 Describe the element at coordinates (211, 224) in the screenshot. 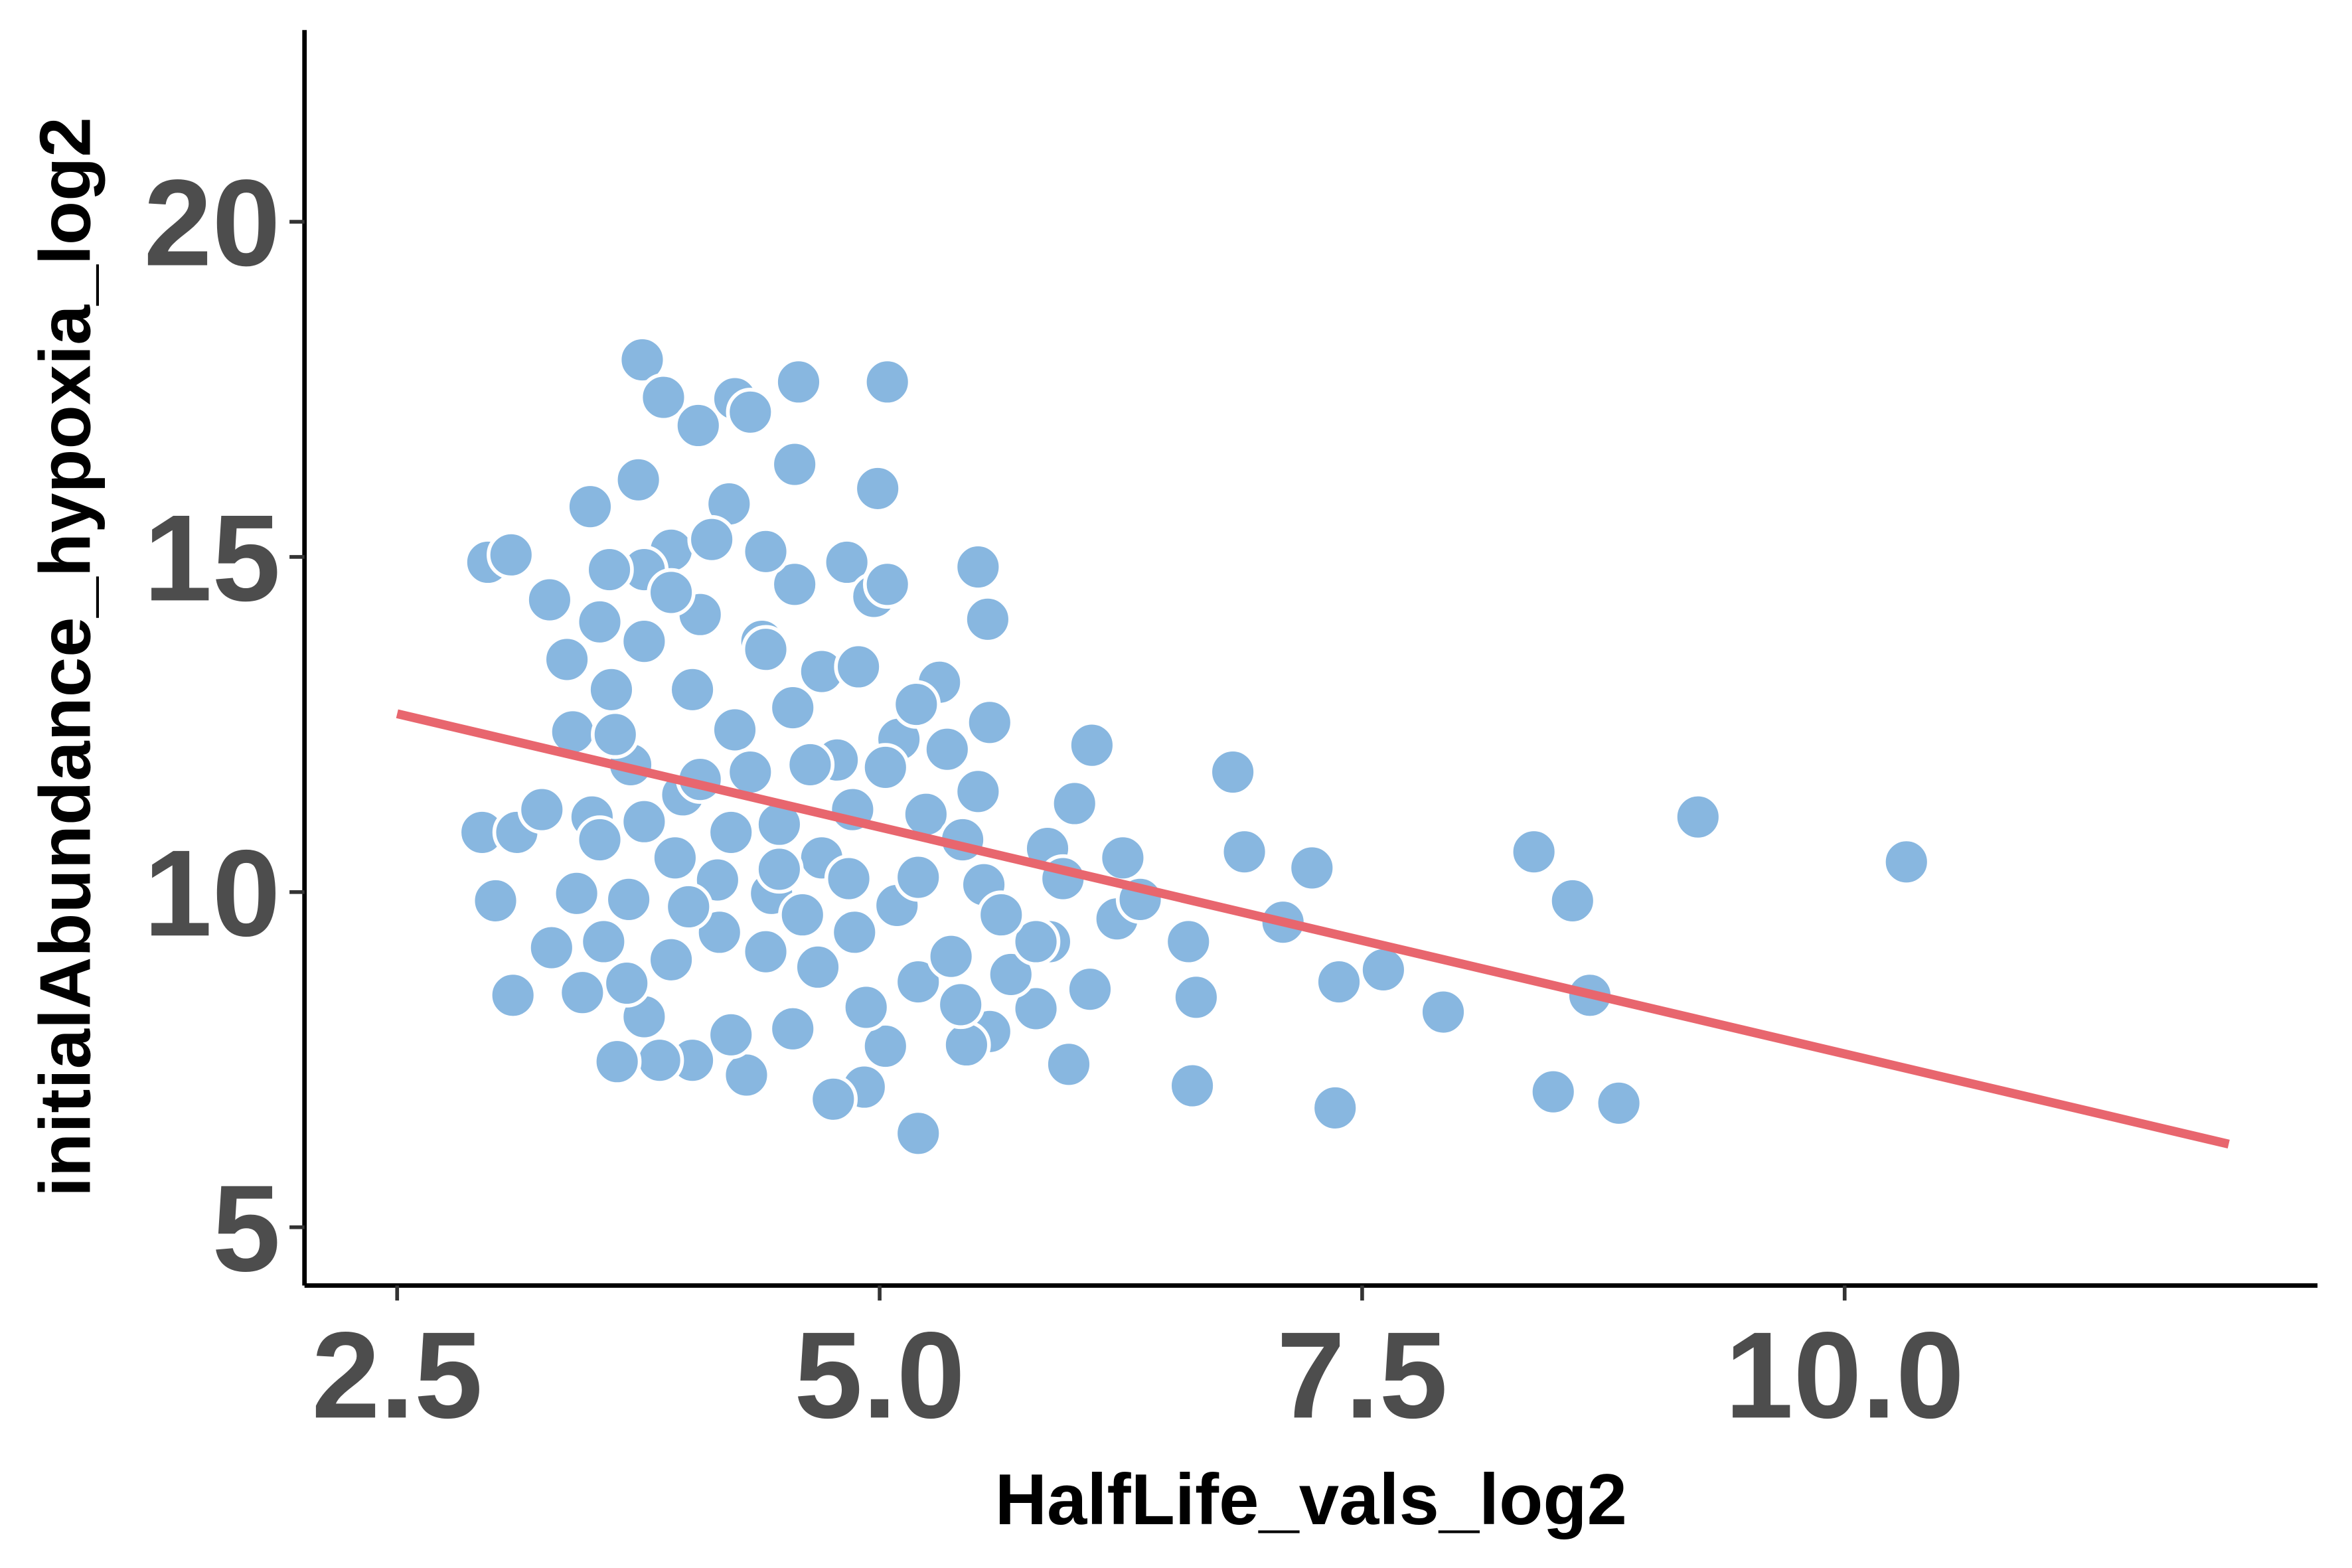

I see `y-tick-label: 20` at that location.